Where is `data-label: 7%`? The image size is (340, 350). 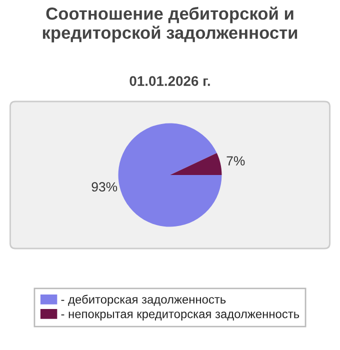
data-label: 7% is located at coordinates (235, 161).